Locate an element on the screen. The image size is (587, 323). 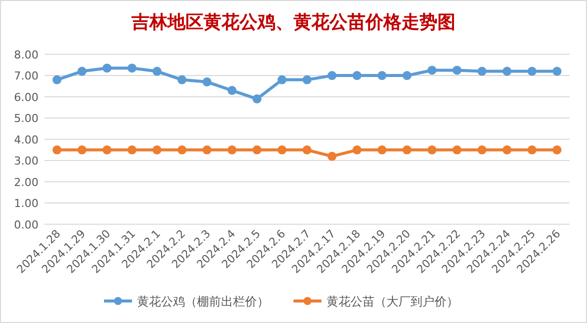
y-tick-label: 8.00 is located at coordinates (26, 55).